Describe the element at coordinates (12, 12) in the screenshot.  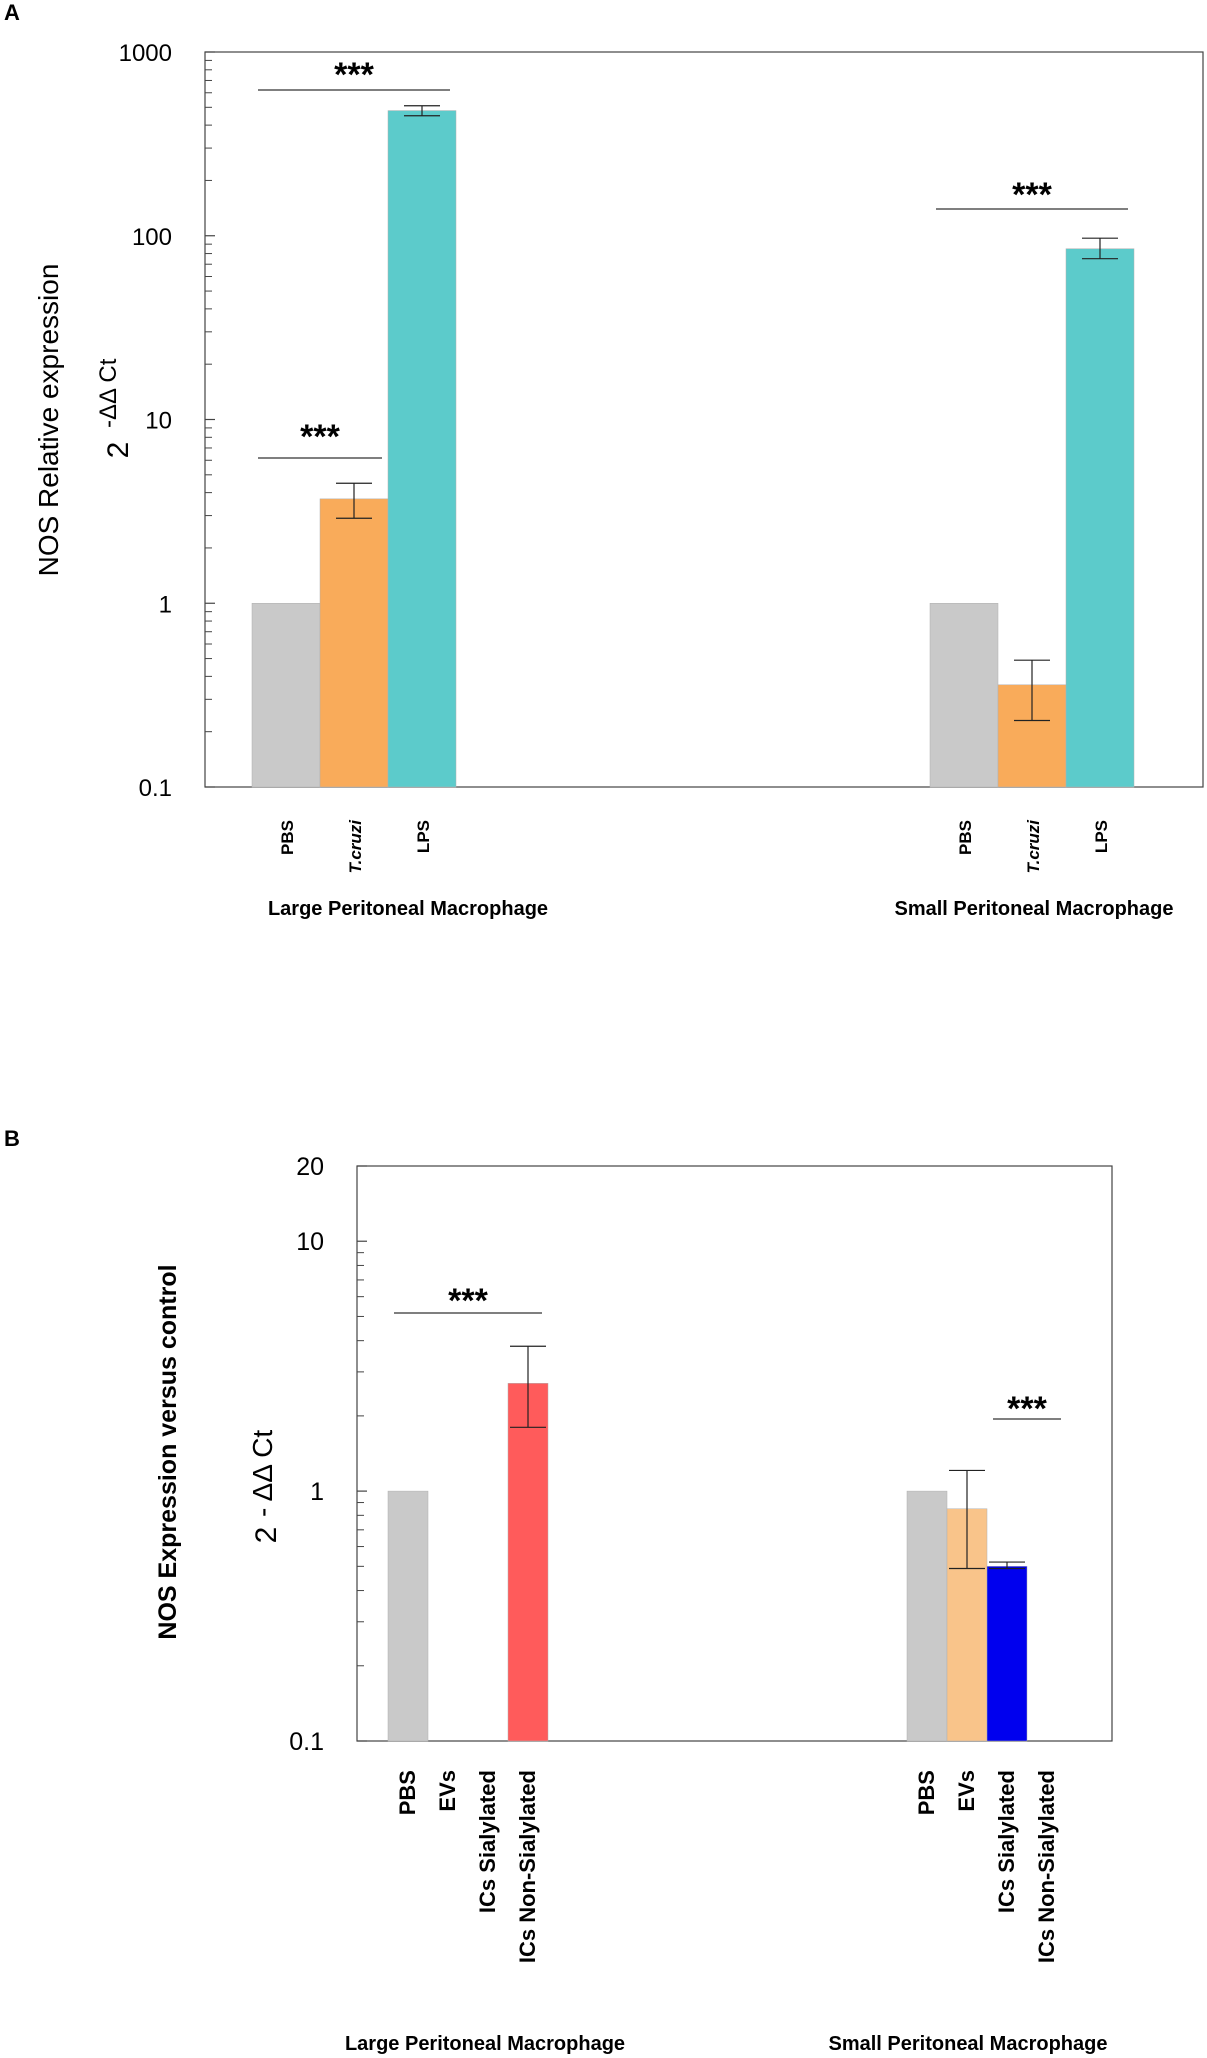
I see `panel-a-letter: A` at that location.